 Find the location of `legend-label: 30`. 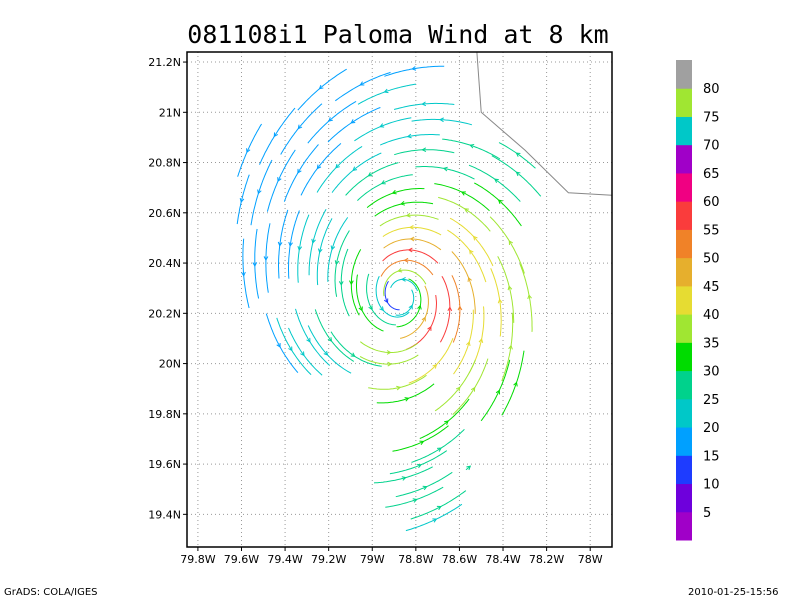

legend-label: 30 is located at coordinates (711, 372).